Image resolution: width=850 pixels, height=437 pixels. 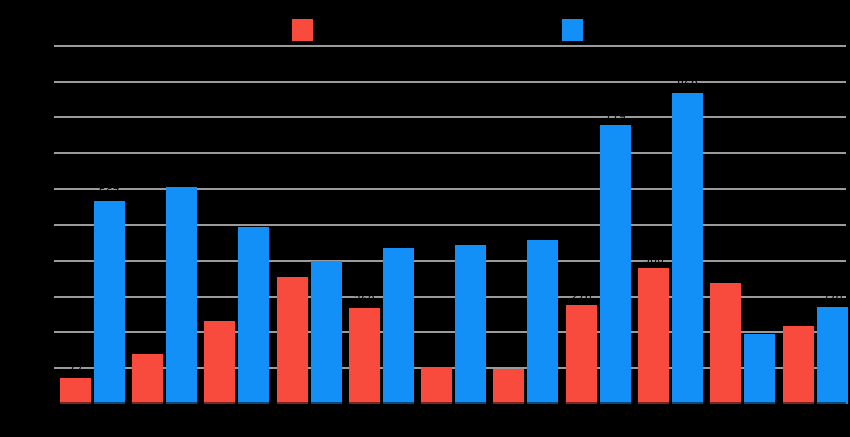 What do you see at coordinates (35, 368) in the screenshot?
I see `y-tick-label: 100` at bounding box center [35, 368].